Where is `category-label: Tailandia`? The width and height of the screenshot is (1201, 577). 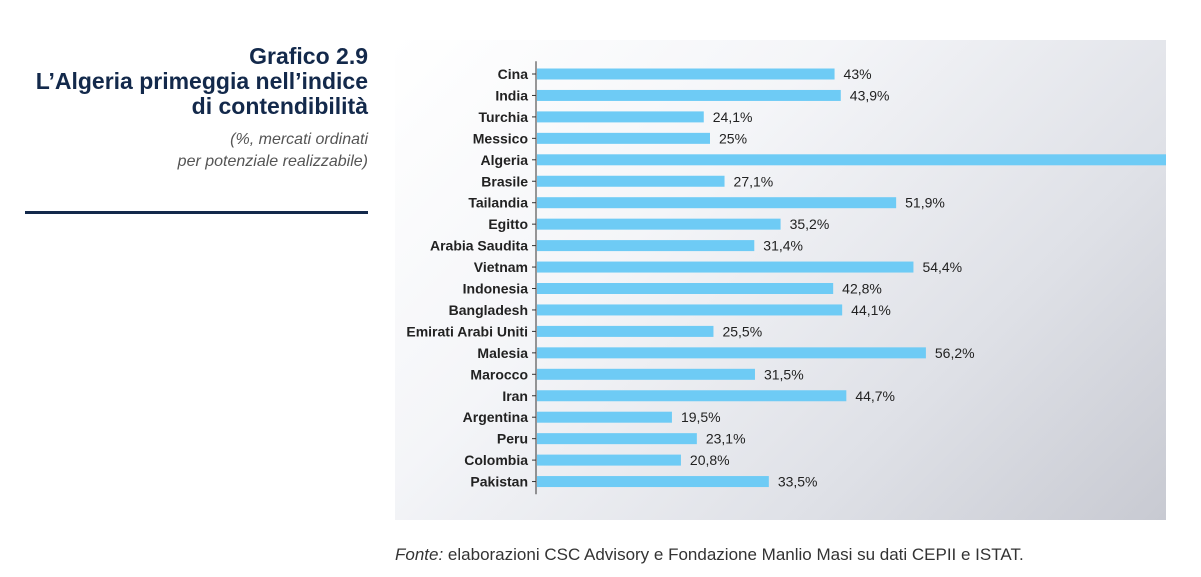
category-label: Tailandia is located at coordinates (498, 203).